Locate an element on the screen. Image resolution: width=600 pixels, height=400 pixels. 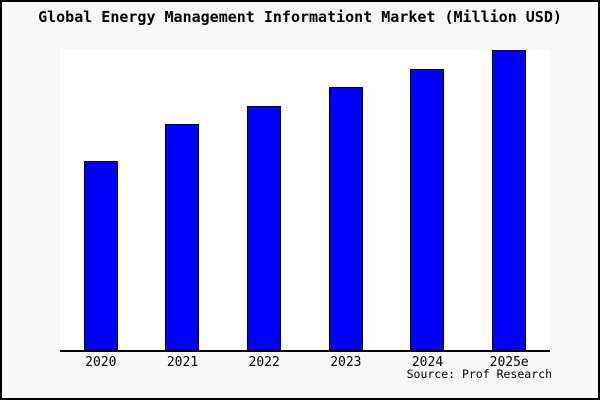
x-tick-label-2023: 2023 is located at coordinates (346, 362).